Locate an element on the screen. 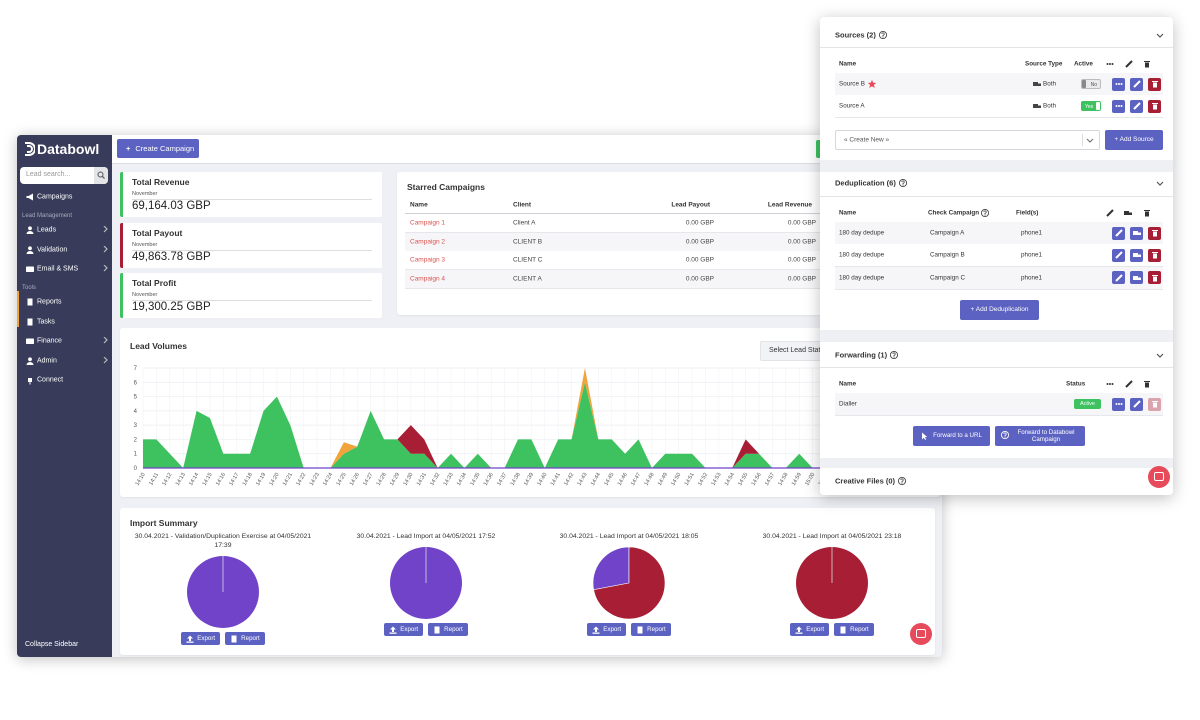 The image size is (1200, 720). table-cell: CLIENT C is located at coordinates (528, 260).